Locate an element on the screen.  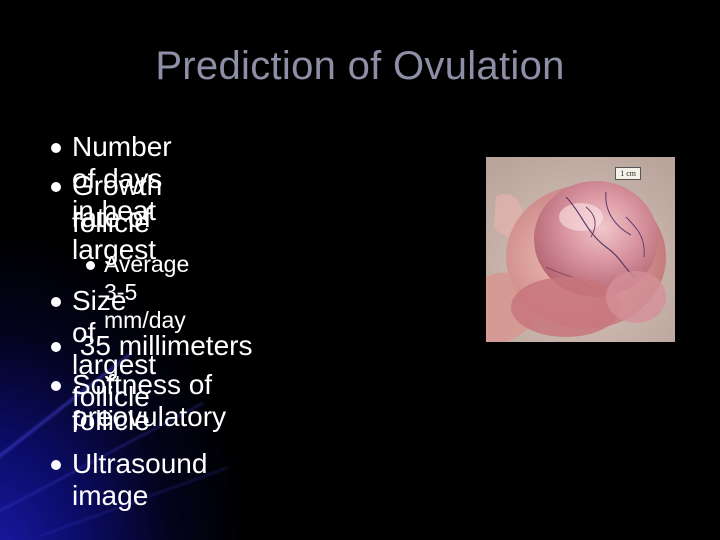
sub-bullet-text: Average 3-5 mm/day is located at coordinates (147, 292).